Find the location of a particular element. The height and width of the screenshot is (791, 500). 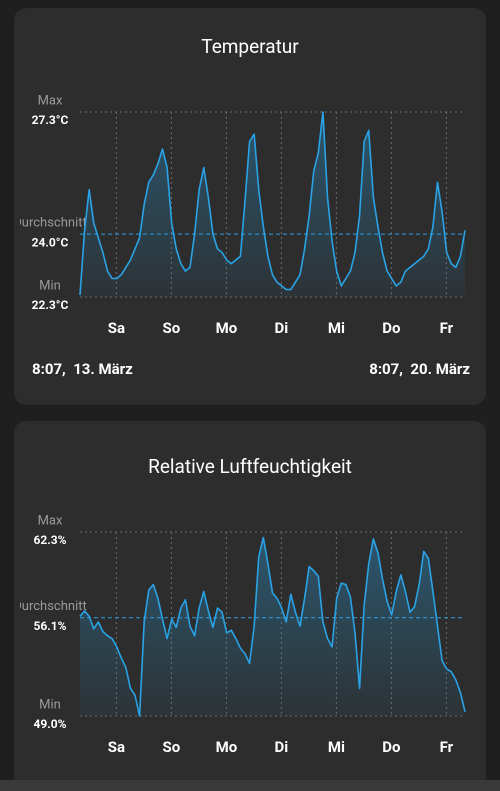

bottom-bar is located at coordinates (250, 785).